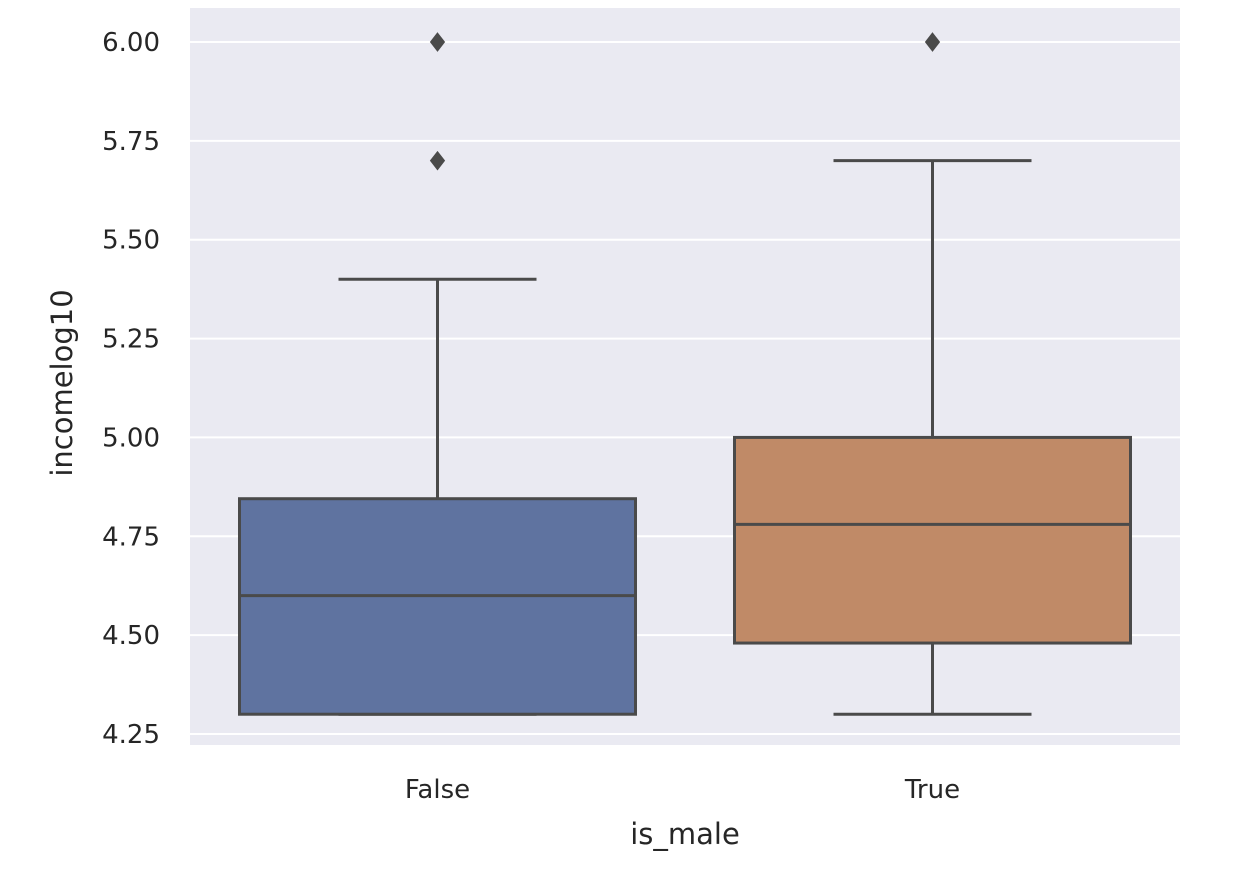 Image resolution: width=1260 pixels, height=892 pixels. I want to click on x-tick-label: False, so click(437, 790).